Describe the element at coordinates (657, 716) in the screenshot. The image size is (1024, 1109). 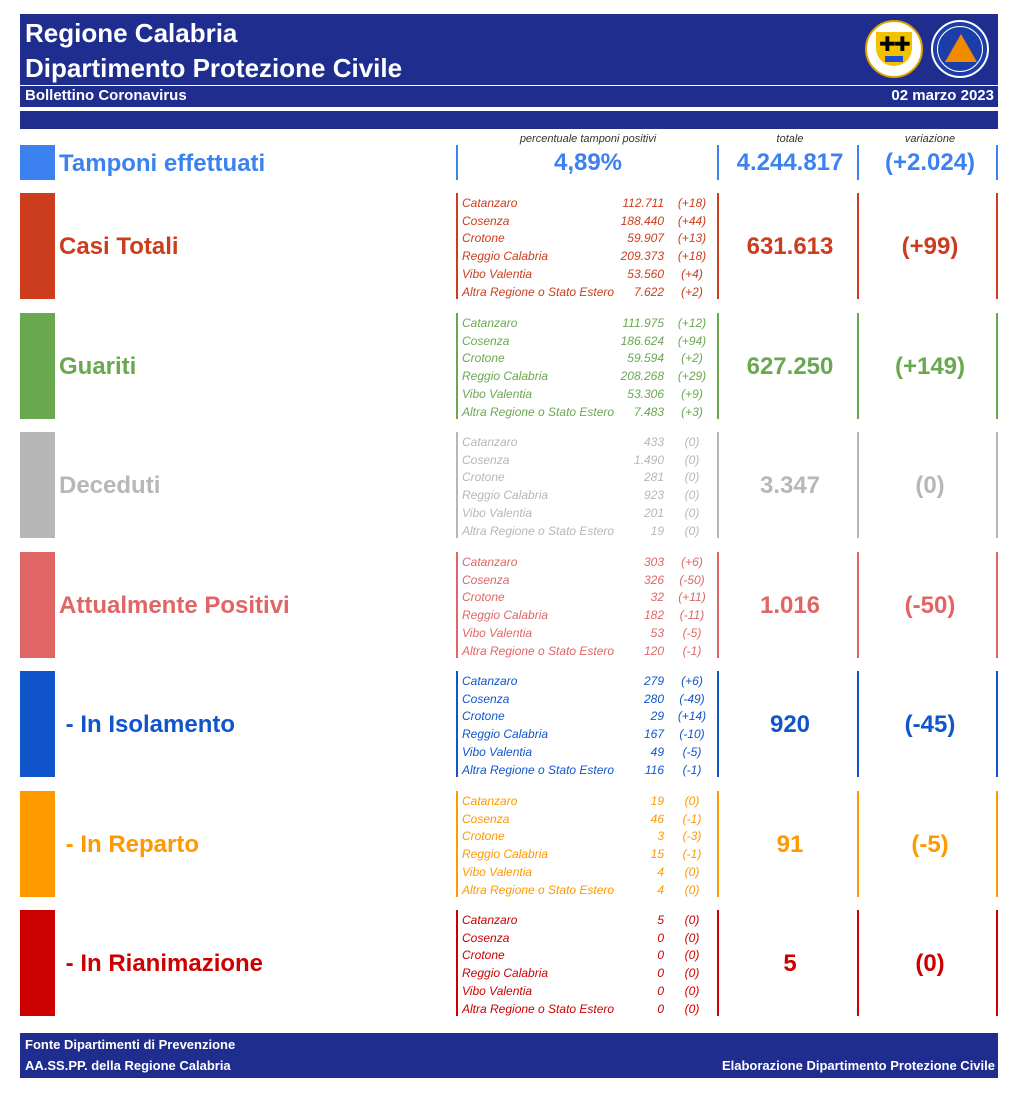
I see `province-value: 29` at that location.